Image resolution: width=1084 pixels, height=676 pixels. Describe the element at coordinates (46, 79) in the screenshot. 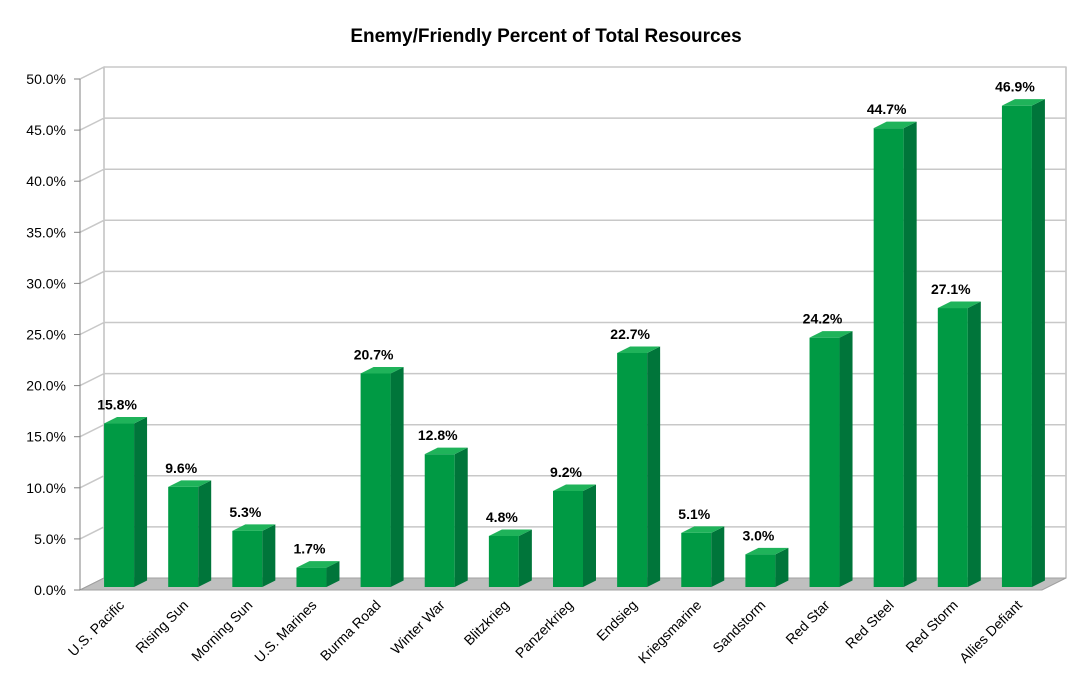

I see `y-tick-label: 50.0%` at that location.